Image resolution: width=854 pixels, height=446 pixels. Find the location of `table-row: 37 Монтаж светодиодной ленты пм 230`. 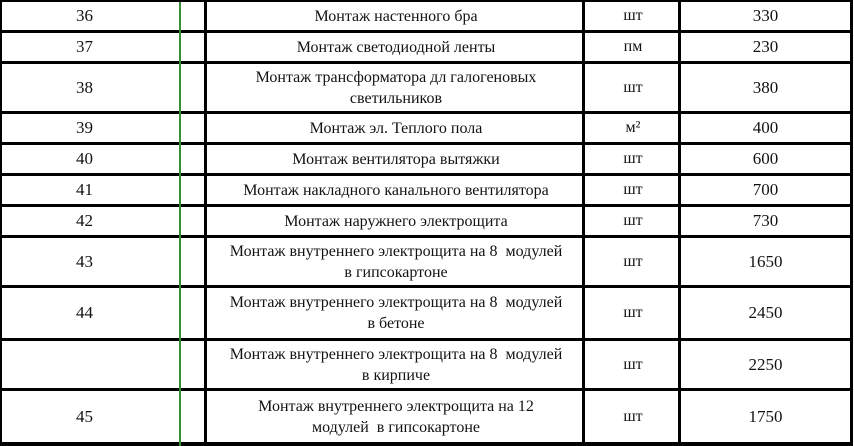

table-row: 37 Монтаж светодиодной ленты пм 230 is located at coordinates (426, 48).